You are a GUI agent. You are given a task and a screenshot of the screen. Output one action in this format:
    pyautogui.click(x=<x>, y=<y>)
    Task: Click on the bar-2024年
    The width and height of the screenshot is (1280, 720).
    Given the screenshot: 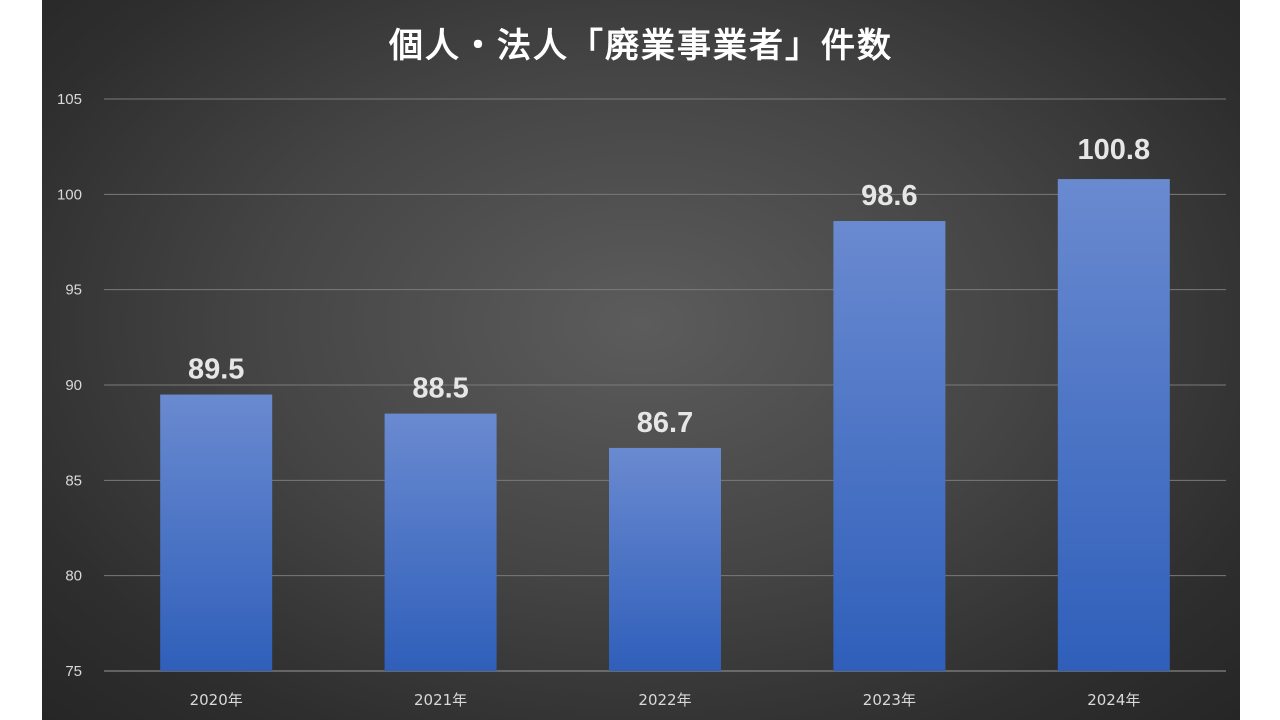 What is the action you would take?
    pyautogui.click(x=1113, y=425)
    